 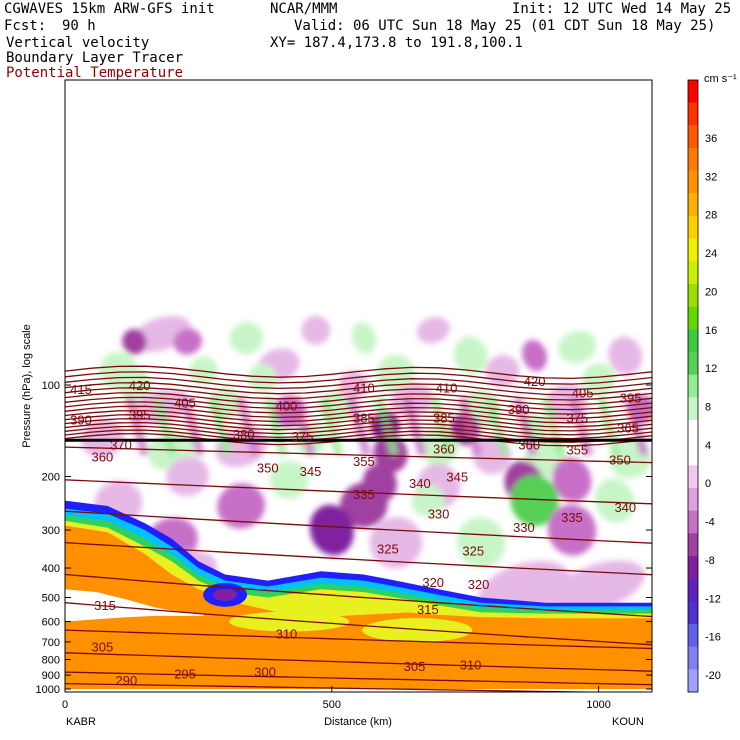 I want to click on init-time: Init: 12 UTC Wed 14 May 25, so click(x=622, y=9).